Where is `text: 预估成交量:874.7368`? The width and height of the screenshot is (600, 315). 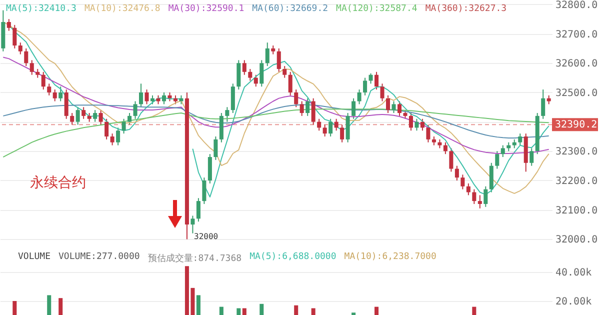
text: 预估成交量:874.7368 is located at coordinates (195, 258).